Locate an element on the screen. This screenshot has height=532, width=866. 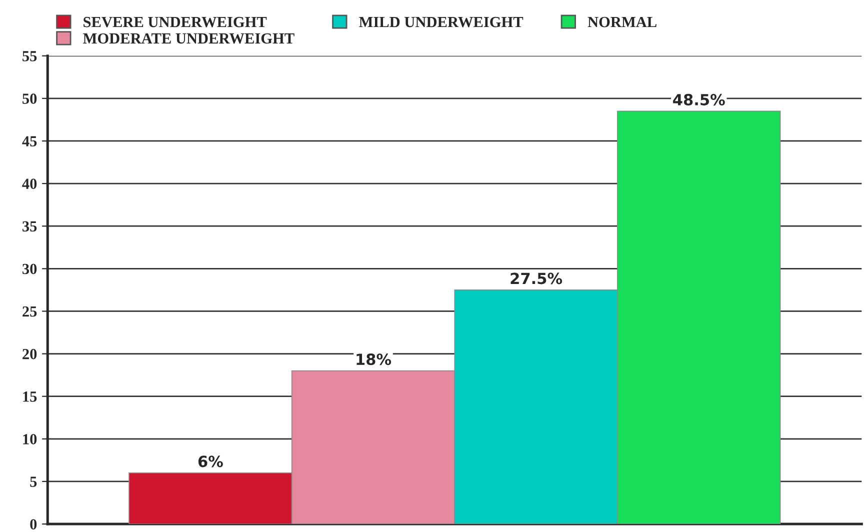
y-tick-label: 0 is located at coordinates (33, 524).